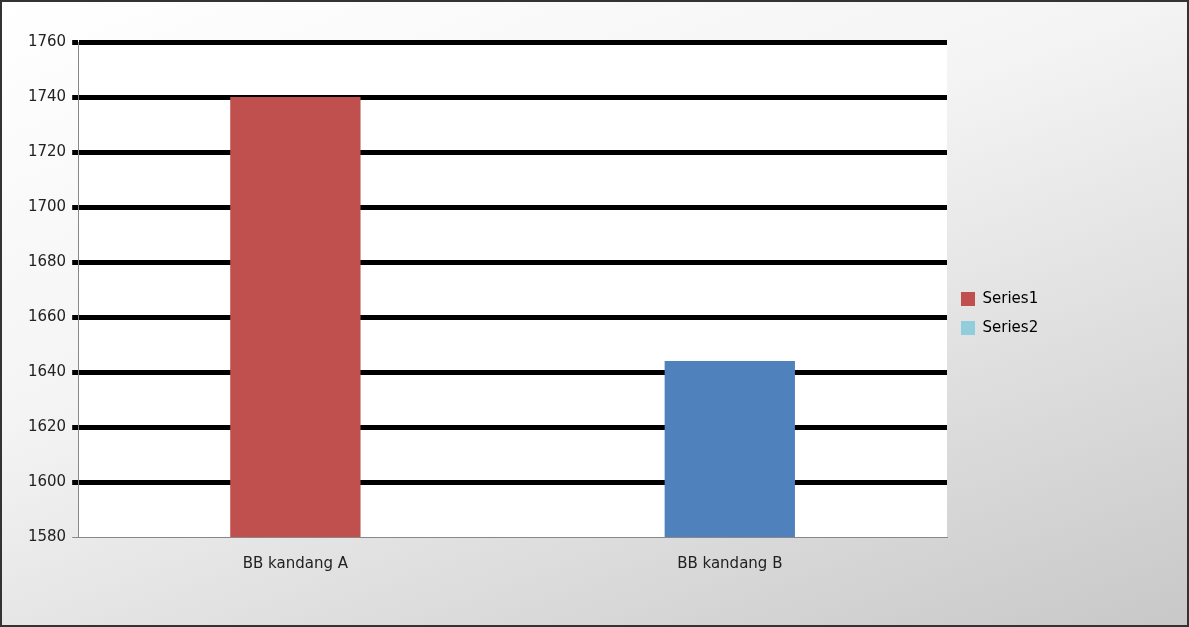 This screenshot has width=1189, height=627. What do you see at coordinates (47, 95) in the screenshot?
I see `y-tick-label: 1740` at bounding box center [47, 95].